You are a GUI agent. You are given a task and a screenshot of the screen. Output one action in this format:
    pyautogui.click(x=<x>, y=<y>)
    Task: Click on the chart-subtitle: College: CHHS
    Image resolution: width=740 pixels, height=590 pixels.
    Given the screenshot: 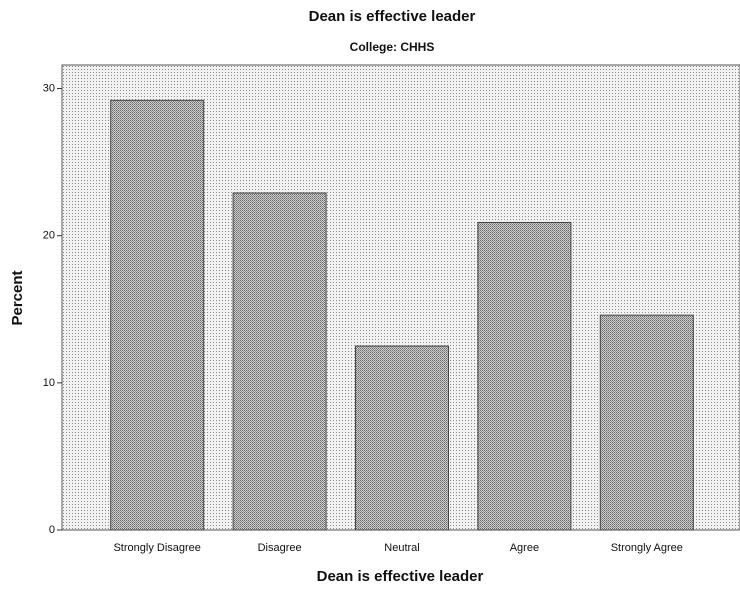 What is the action you would take?
    pyautogui.click(x=392, y=47)
    